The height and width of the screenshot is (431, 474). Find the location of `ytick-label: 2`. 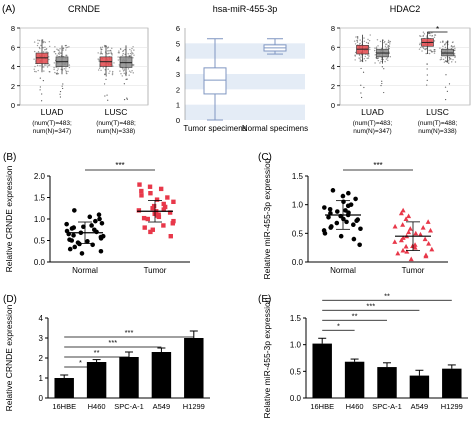

ytick-label: 2 is located at coordinates (13, 86).